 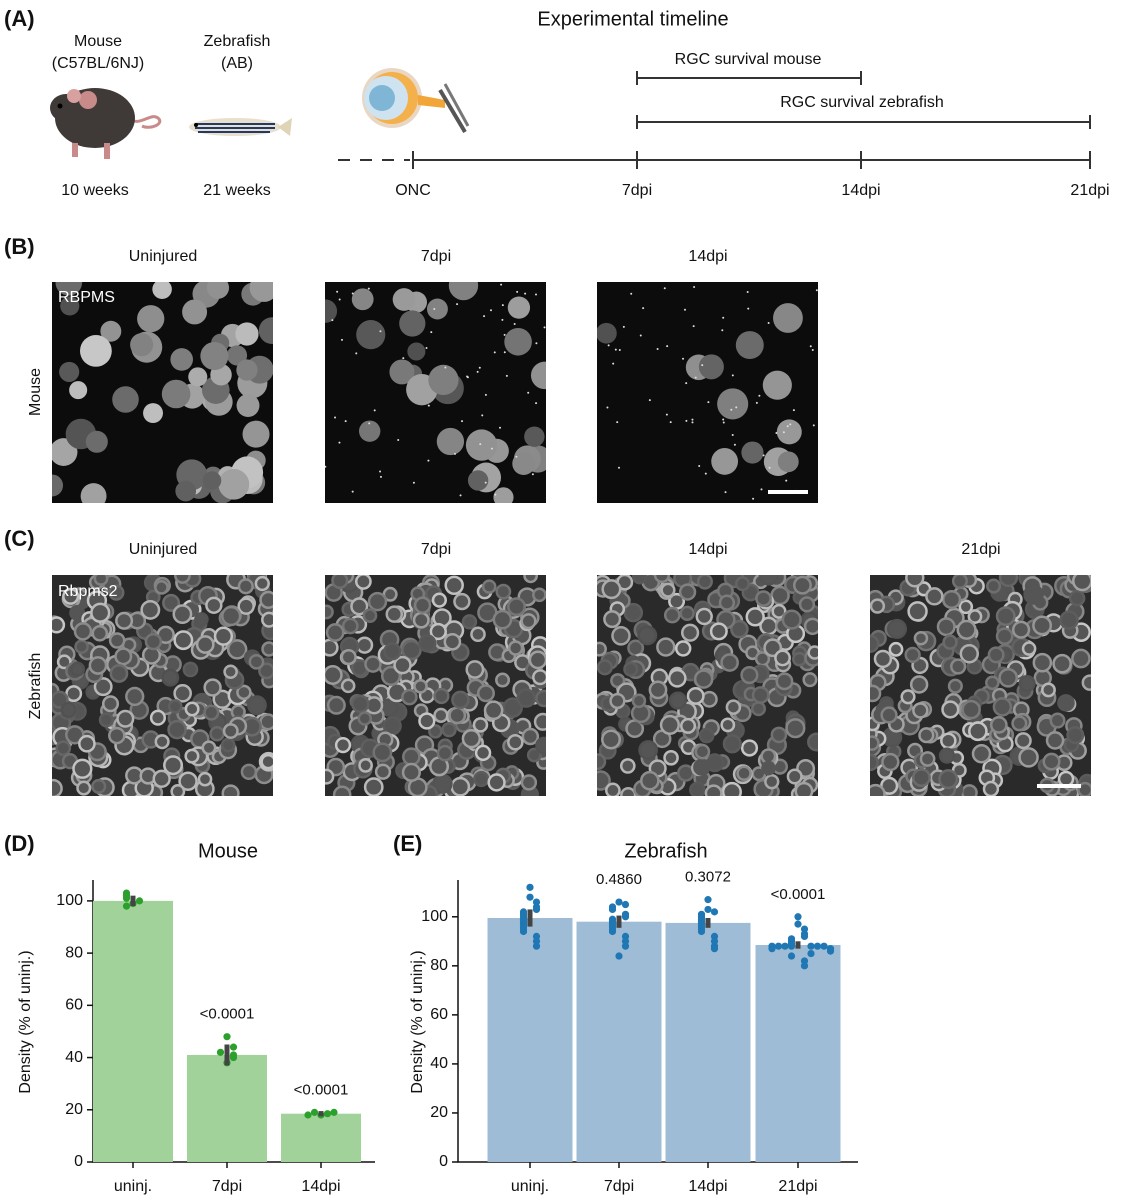 What do you see at coordinates (133, 1186) in the screenshot?
I see `x-tick-label: uninj.` at bounding box center [133, 1186].